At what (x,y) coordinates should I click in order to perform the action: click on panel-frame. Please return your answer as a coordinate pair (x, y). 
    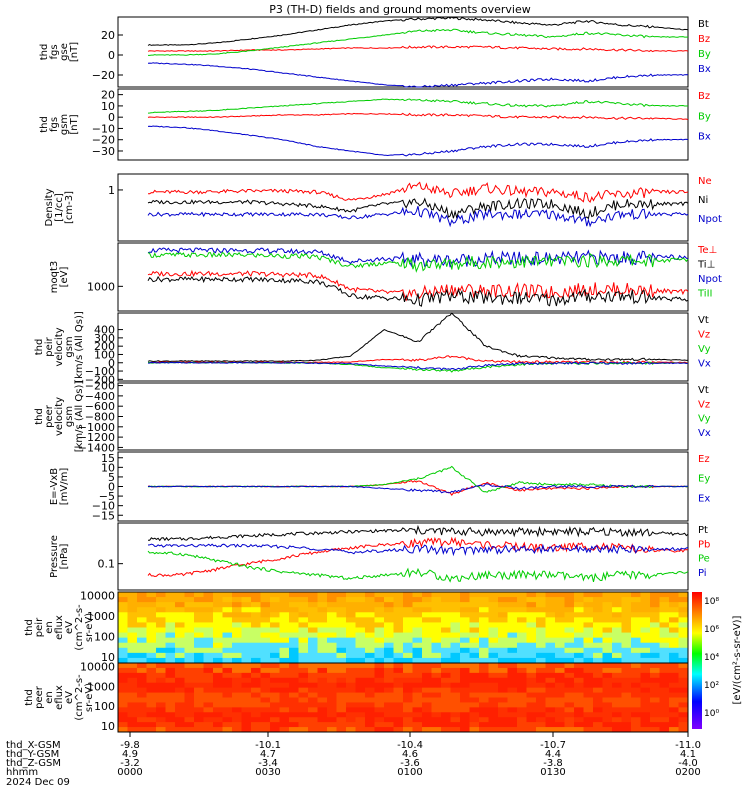
    Looking at the image, I should click on (403, 124).